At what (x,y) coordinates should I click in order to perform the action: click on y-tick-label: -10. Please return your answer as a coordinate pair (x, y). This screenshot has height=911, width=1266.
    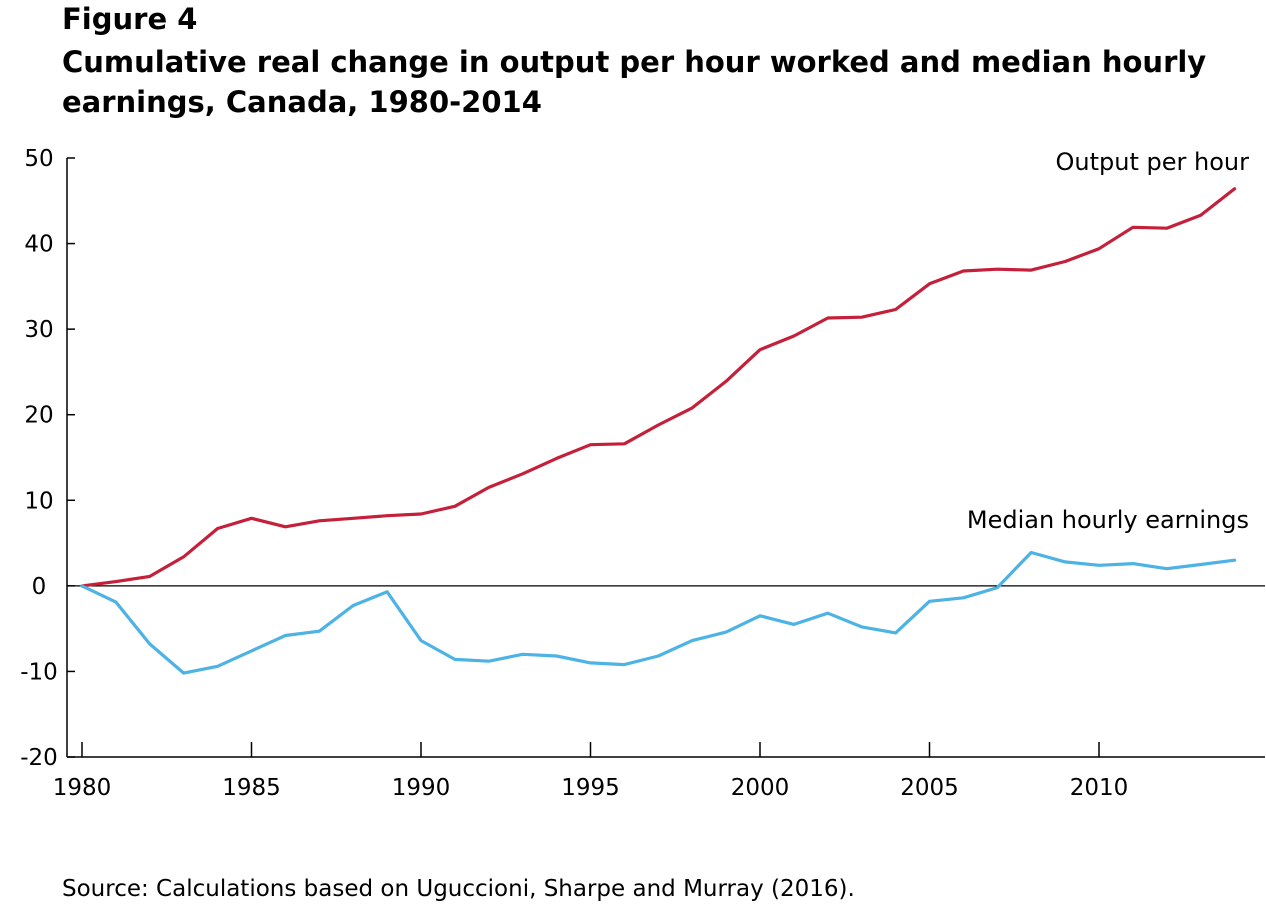
    Looking at the image, I should click on (39, 672).